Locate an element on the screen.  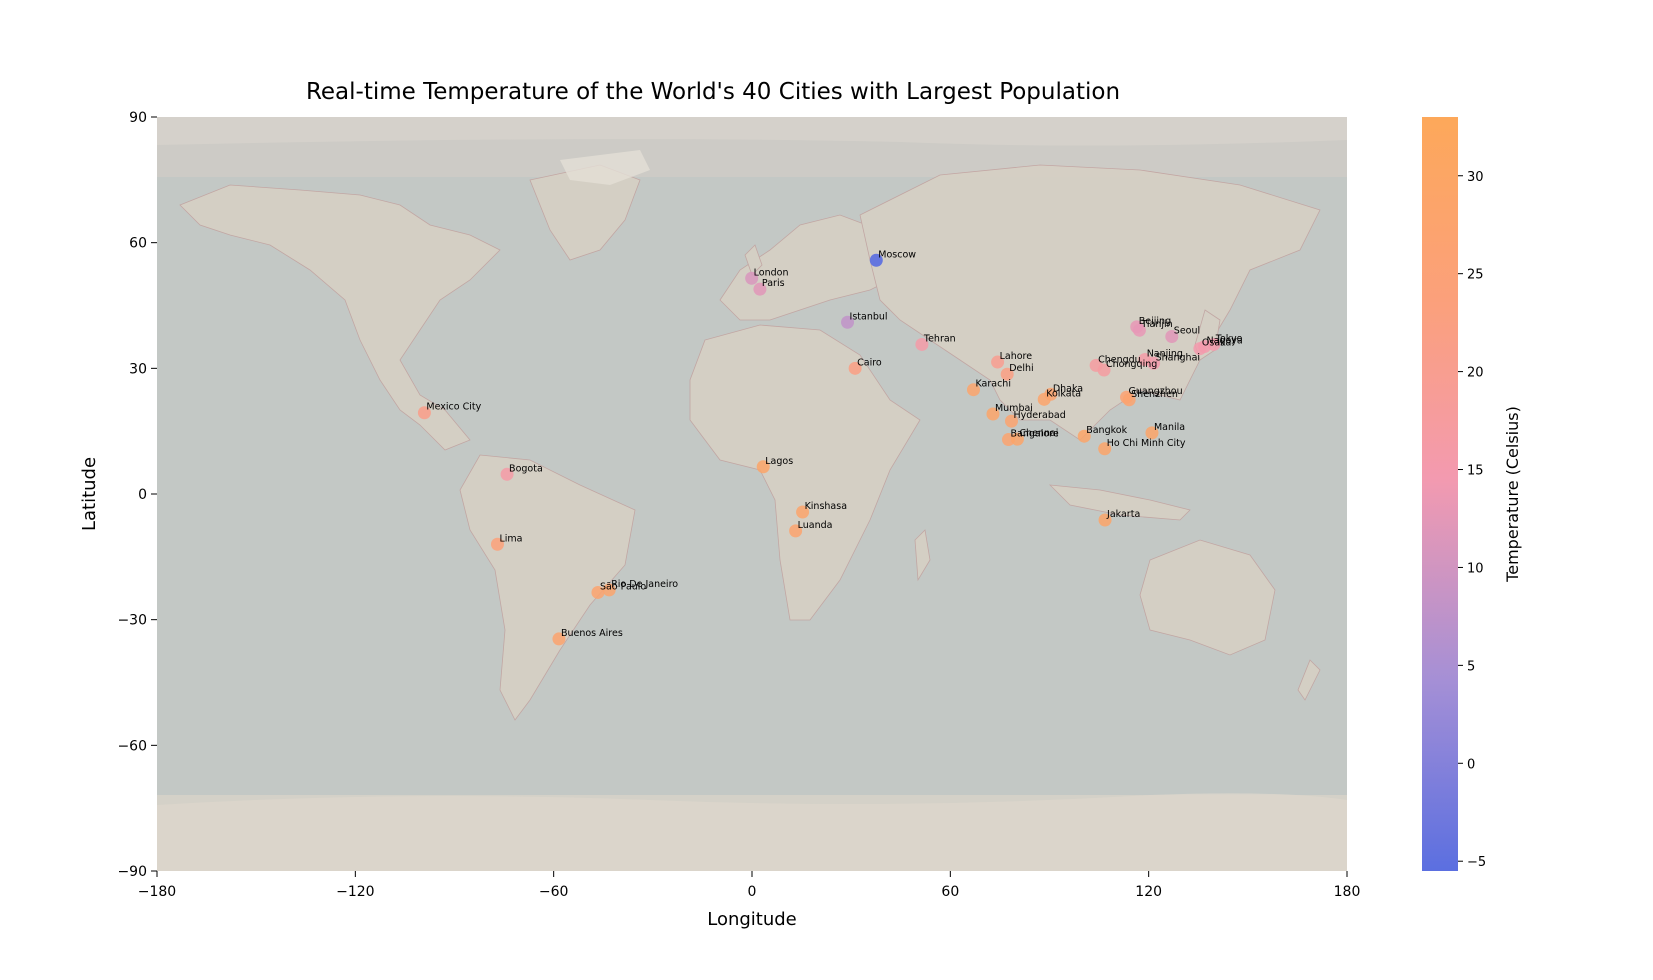
city-label-tehran: Tehran is located at coordinates (939, 338).